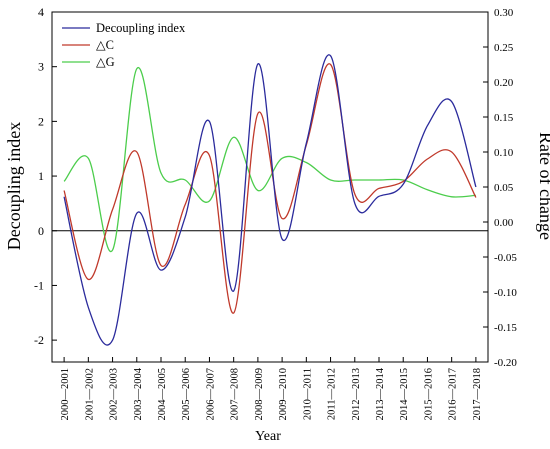 Image resolution: width=550 pixels, height=449 pixels. I want to click on y-left-tick-label: 1, so click(41, 176).